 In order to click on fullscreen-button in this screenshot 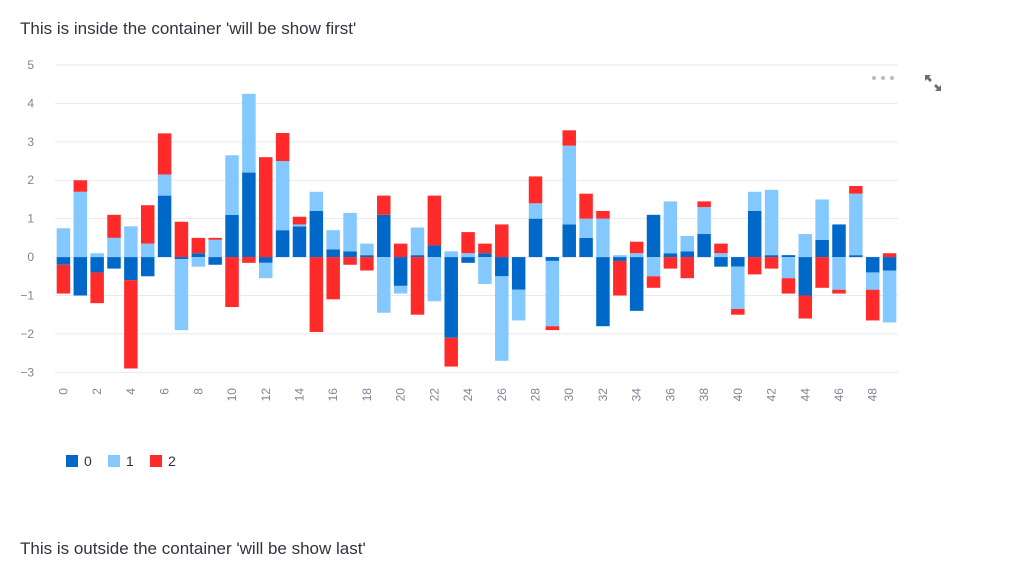, I will do `click(933, 83)`.